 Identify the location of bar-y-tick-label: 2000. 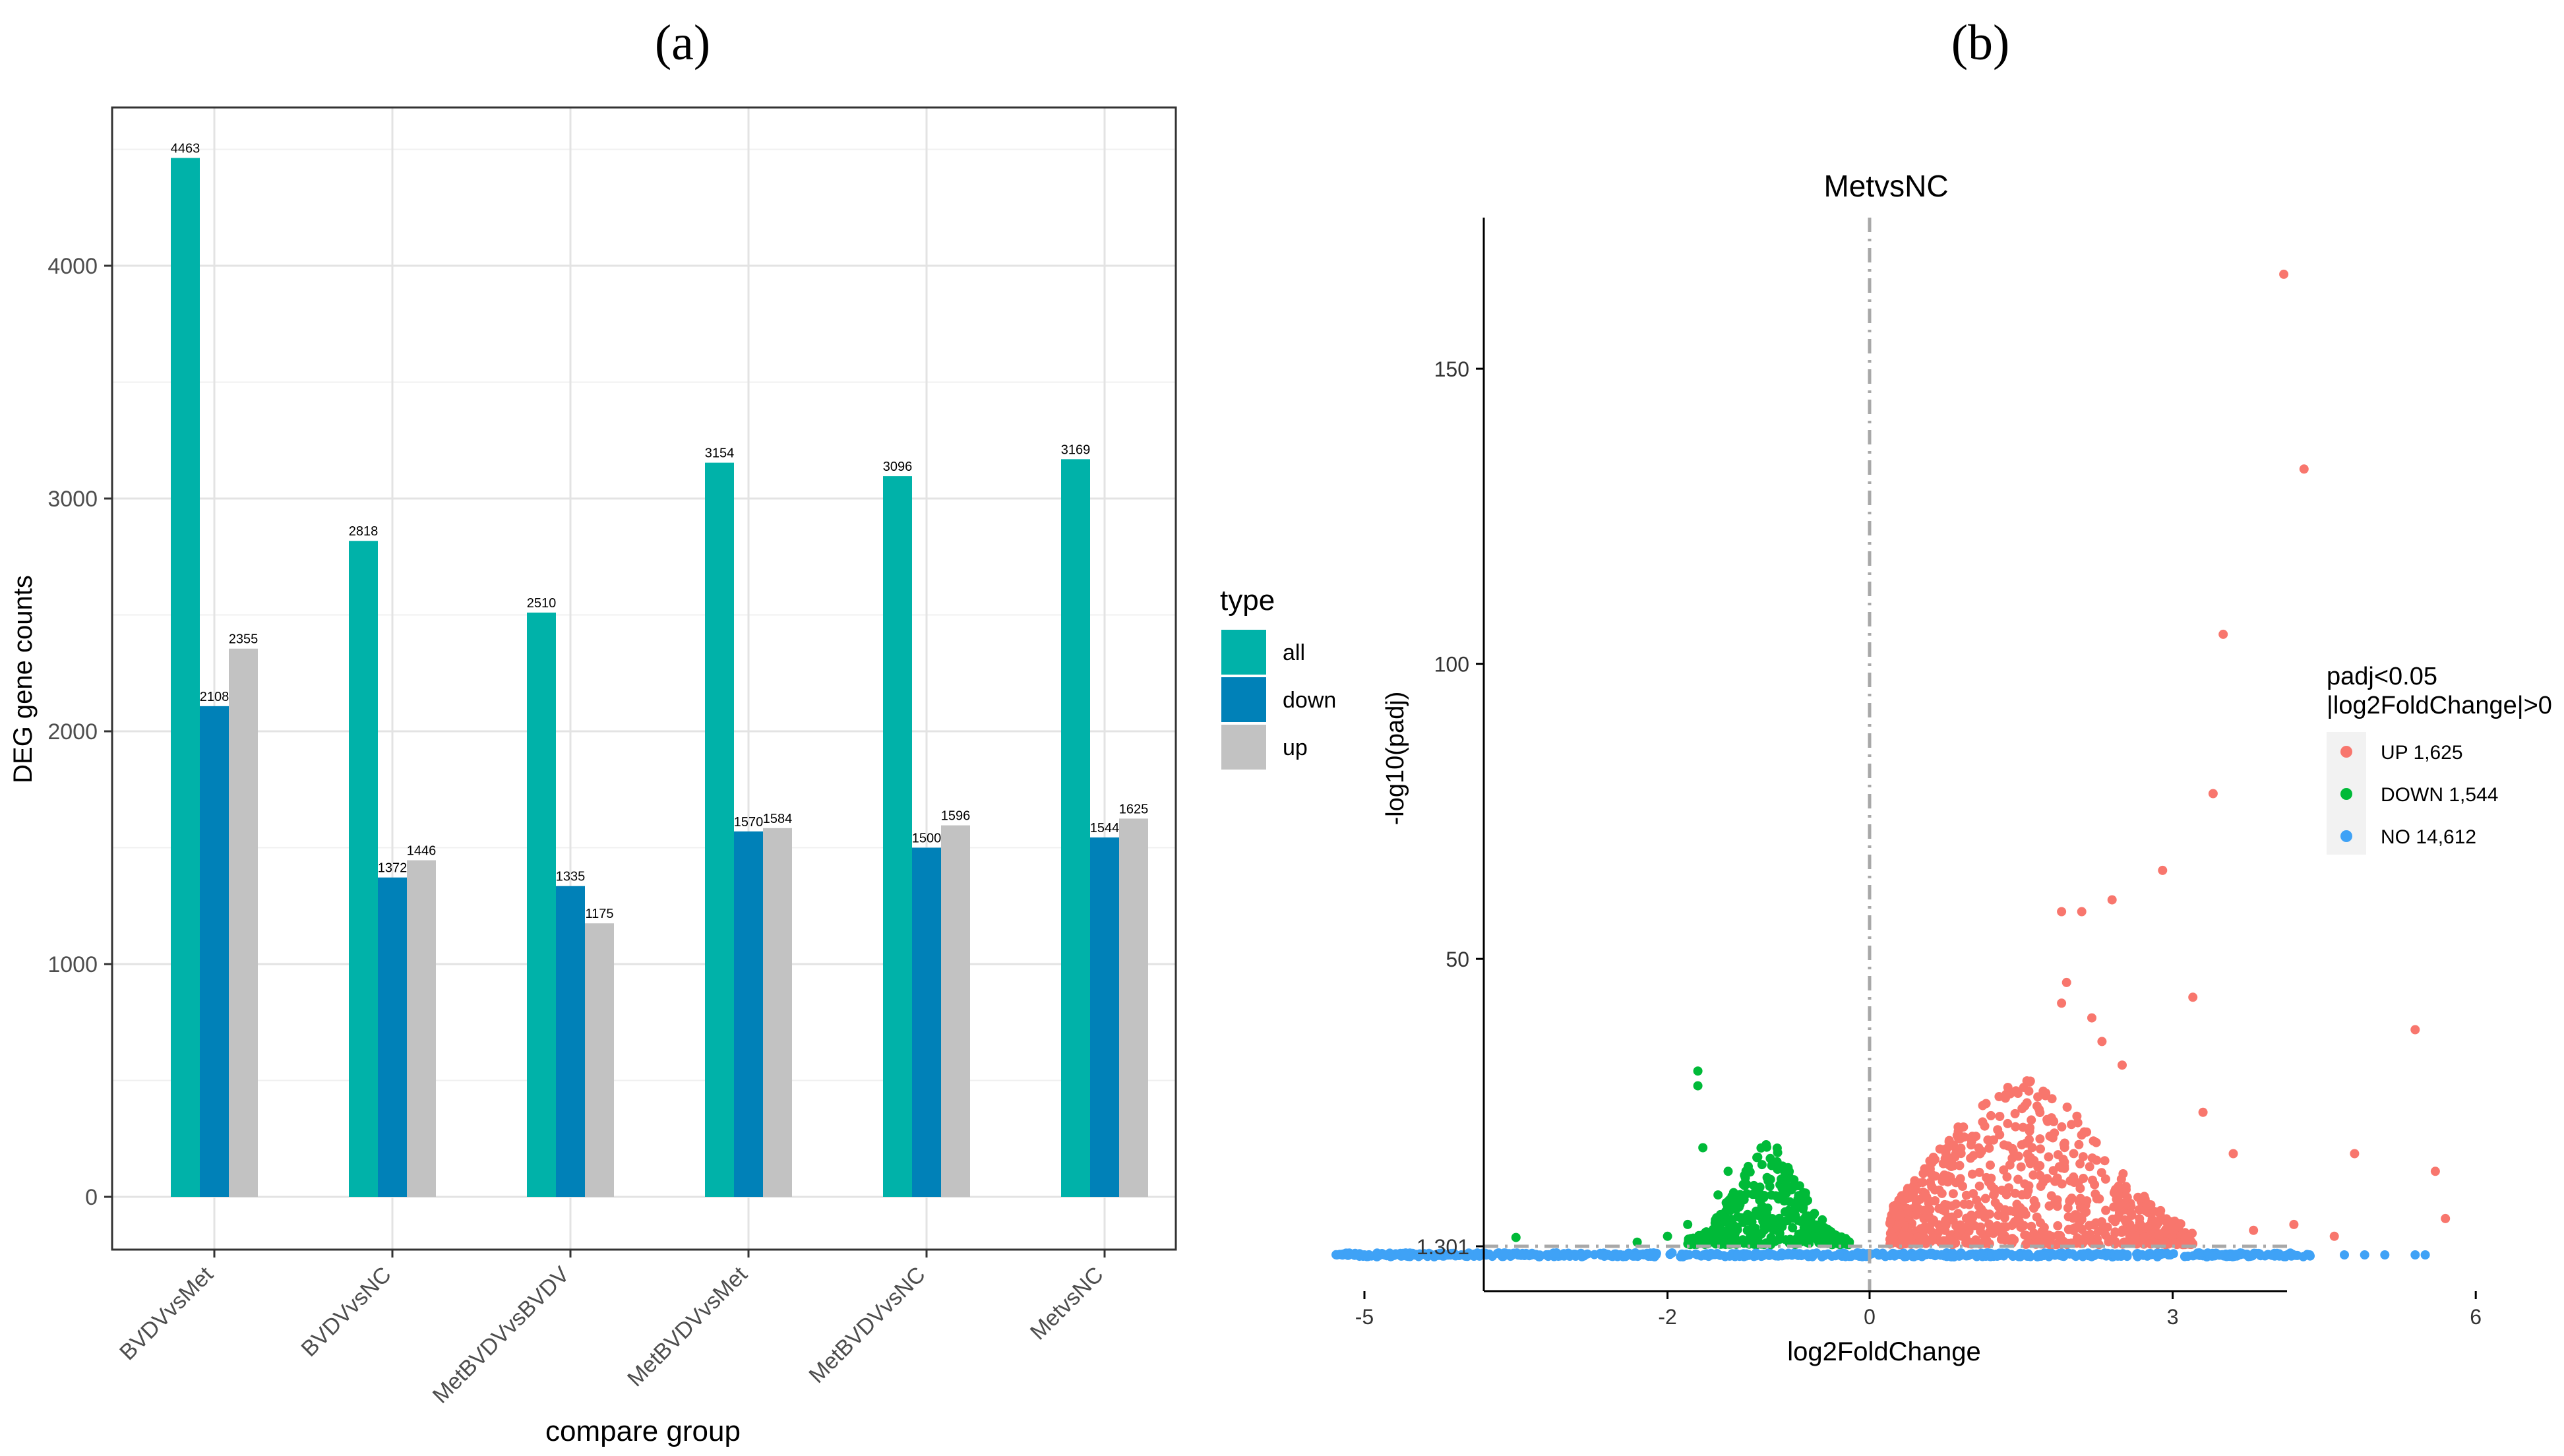
(72, 732).